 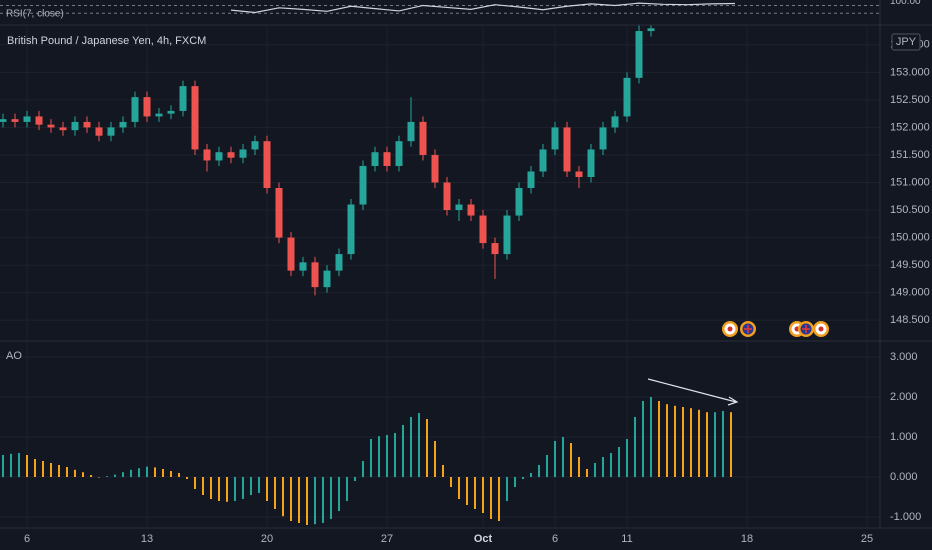 What do you see at coordinates (867, 539) in the screenshot?
I see `x-tick-label: 25` at bounding box center [867, 539].